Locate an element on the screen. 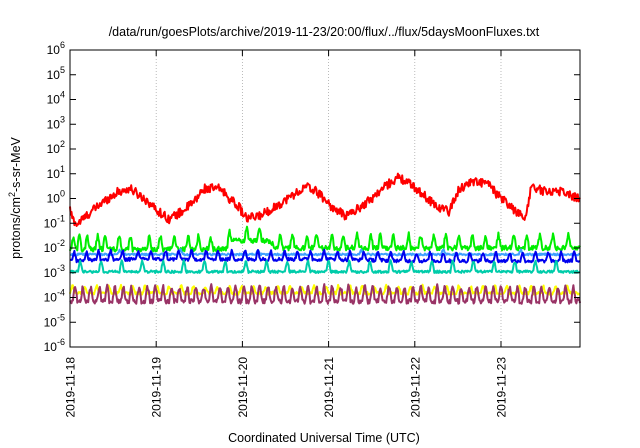  x-tick-label: 2019-11-19 is located at coordinates (157, 387).